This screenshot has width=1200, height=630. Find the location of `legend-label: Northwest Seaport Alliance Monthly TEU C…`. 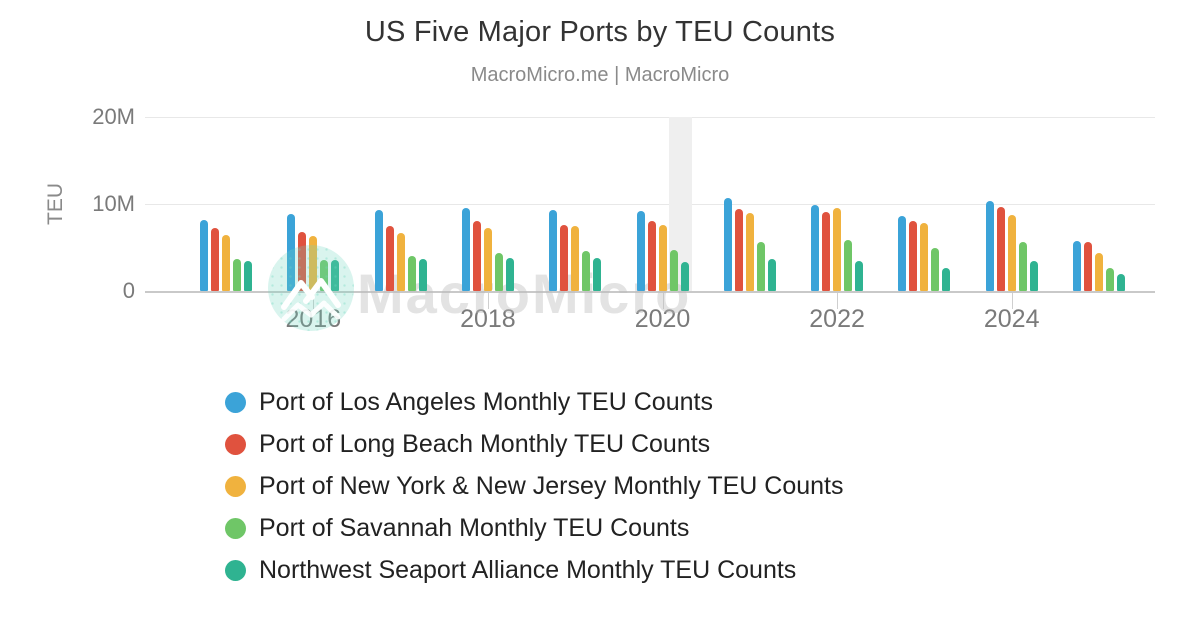

legend-label: Northwest Seaport Alliance Monthly TEU C… is located at coordinates (528, 569).